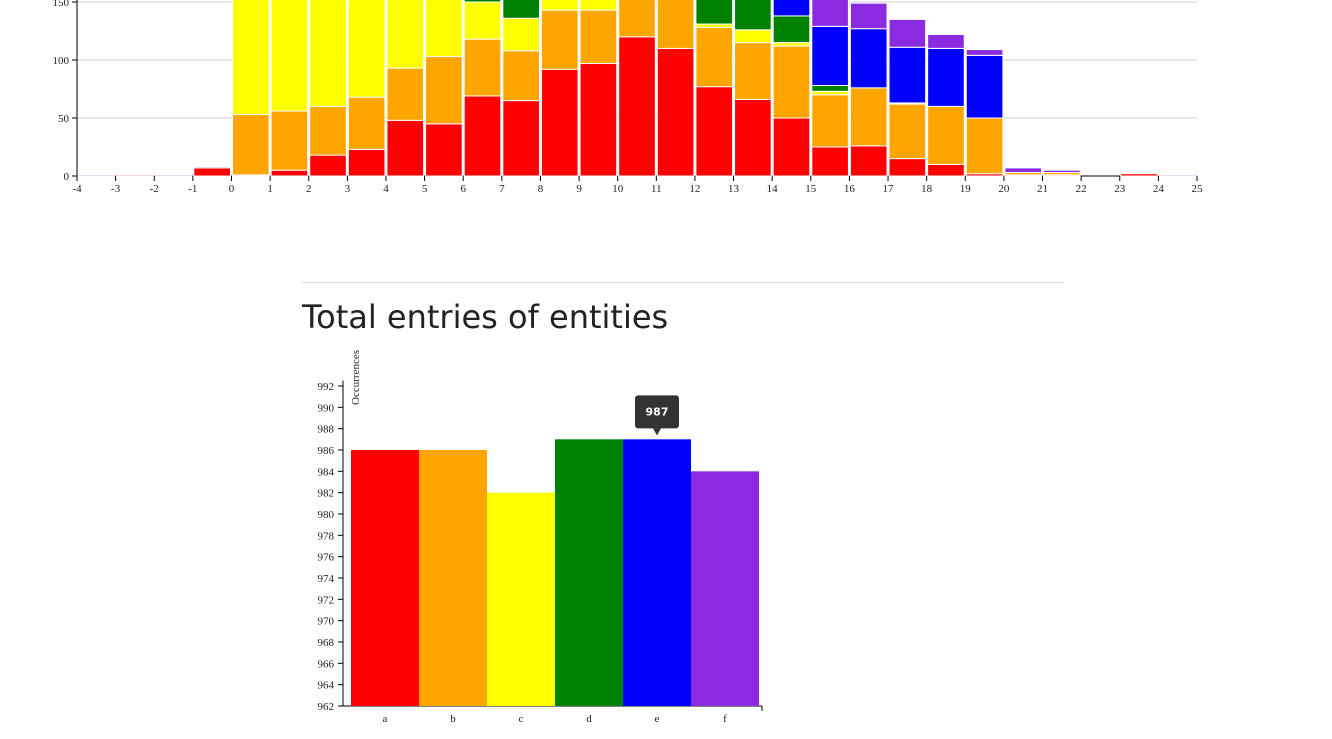 This screenshot has height=739, width=1332. What do you see at coordinates (589, 719) in the screenshot?
I see `x-tick-label: d` at bounding box center [589, 719].